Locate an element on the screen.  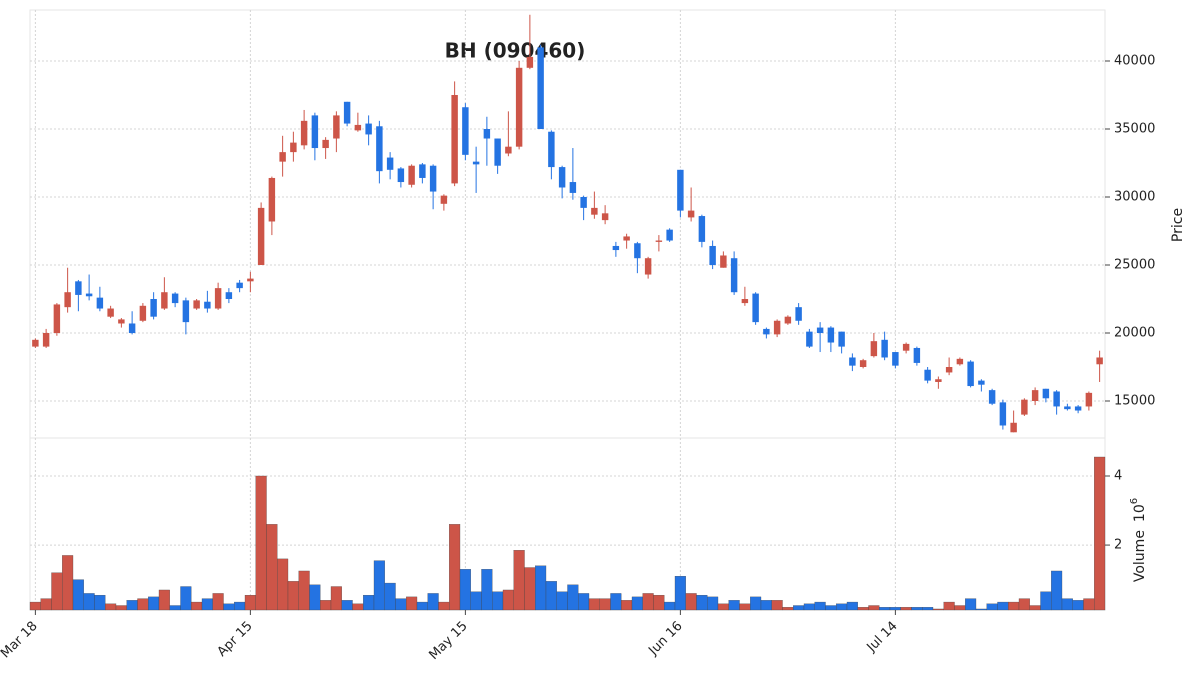
x-tick-label: Jun 16 is located at coordinates (665, 639).